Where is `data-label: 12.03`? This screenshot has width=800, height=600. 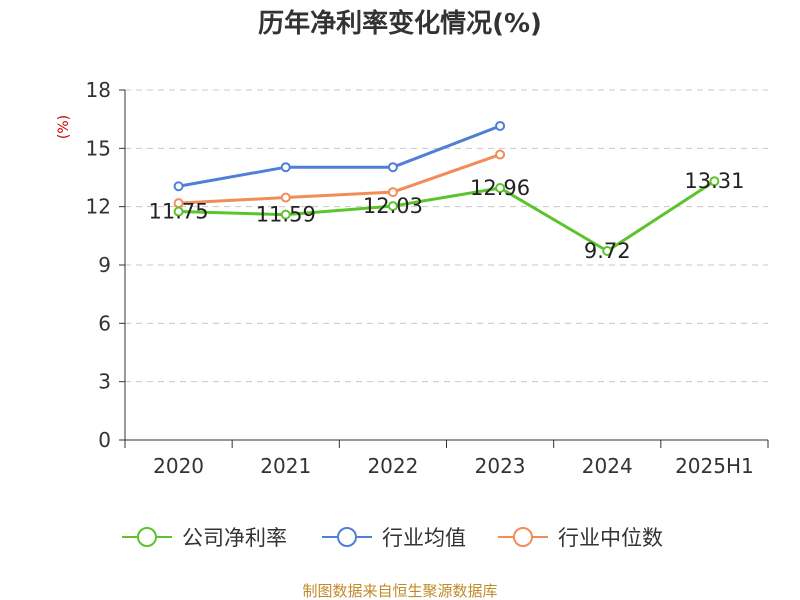
data-label: 12.03 is located at coordinates (393, 206).